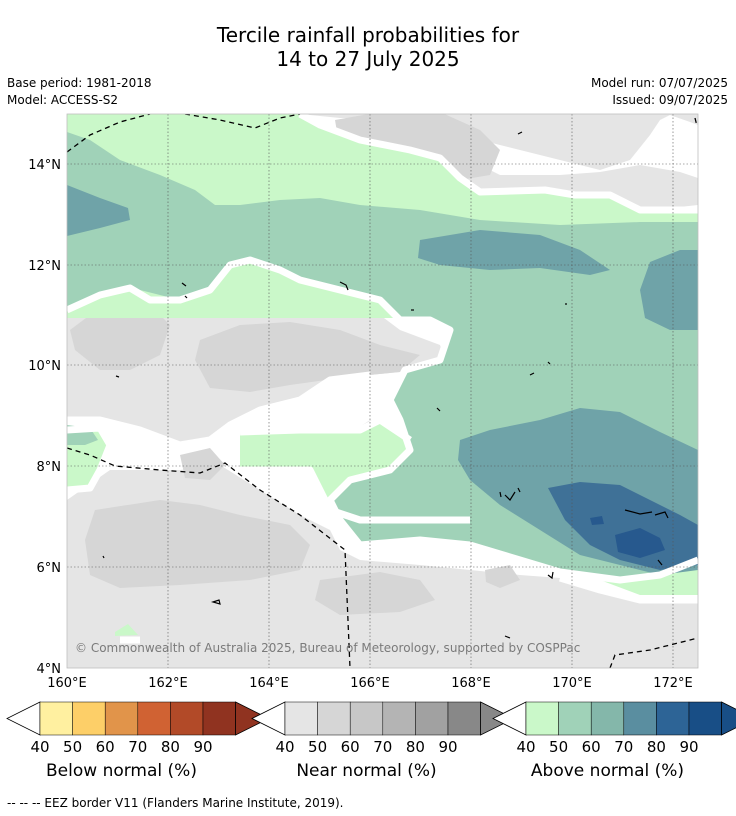 Image resolution: width=736 pixels, height=816 pixels. I want to click on x-tick-label: 162°E, so click(168, 683).